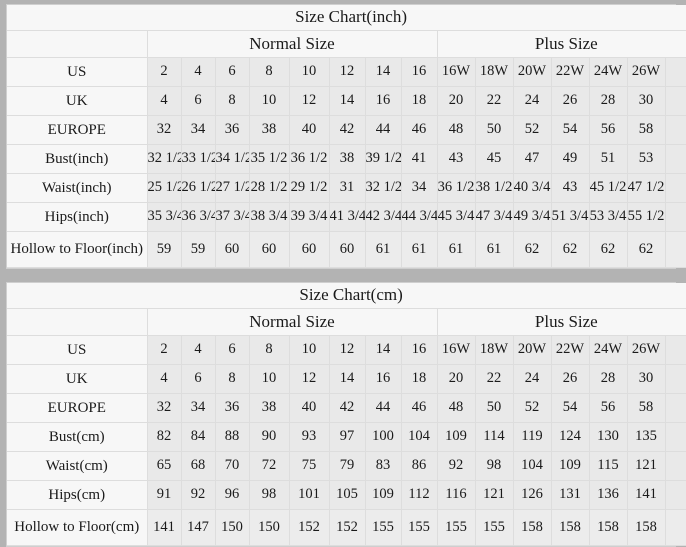  I want to click on table-cell: 22W, so click(570, 72).